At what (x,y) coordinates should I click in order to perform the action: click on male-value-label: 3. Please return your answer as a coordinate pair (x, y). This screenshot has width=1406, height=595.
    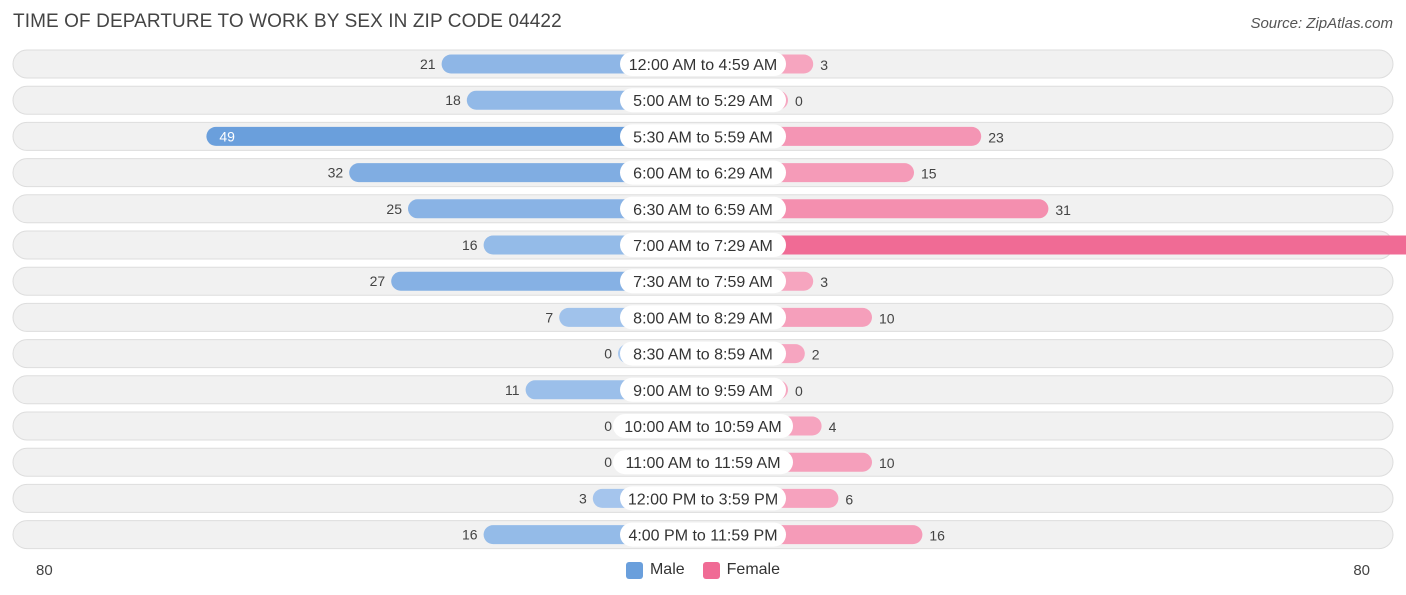
    Looking at the image, I should click on (583, 498).